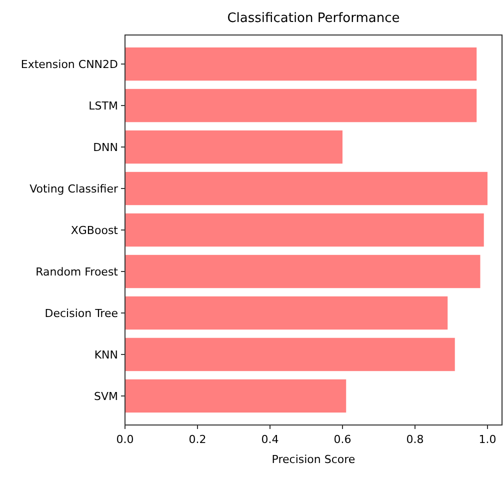 This screenshot has height=481, width=503. What do you see at coordinates (197, 439) in the screenshot?
I see `x-tick-label: 0.2` at bounding box center [197, 439].